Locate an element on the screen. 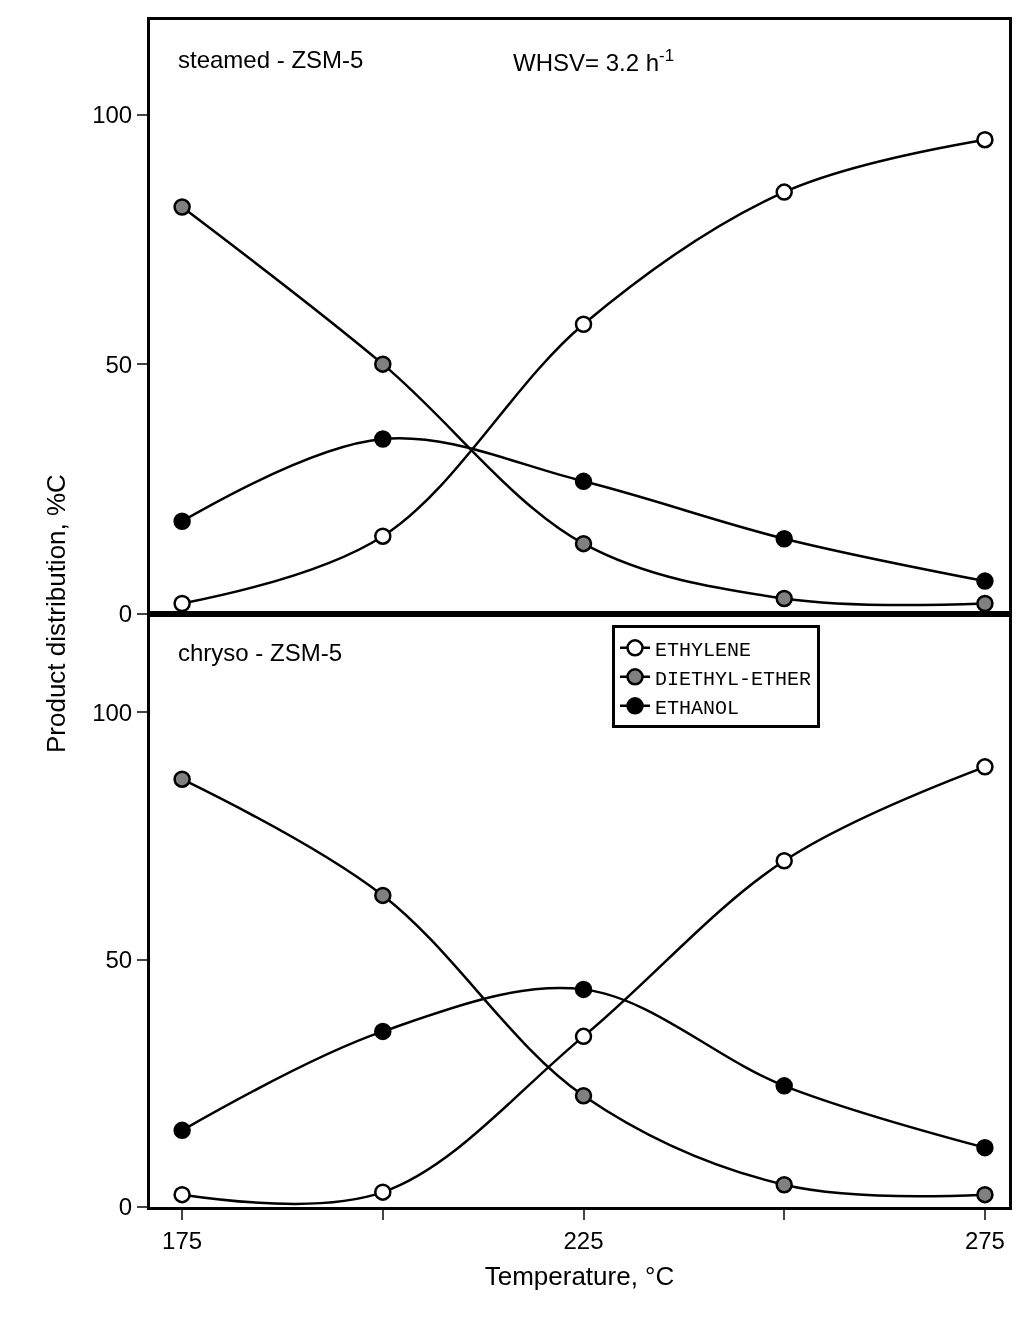 The width and height of the screenshot is (1029, 1317). legend-label: DIETHYL-ETHER is located at coordinates (733, 679).